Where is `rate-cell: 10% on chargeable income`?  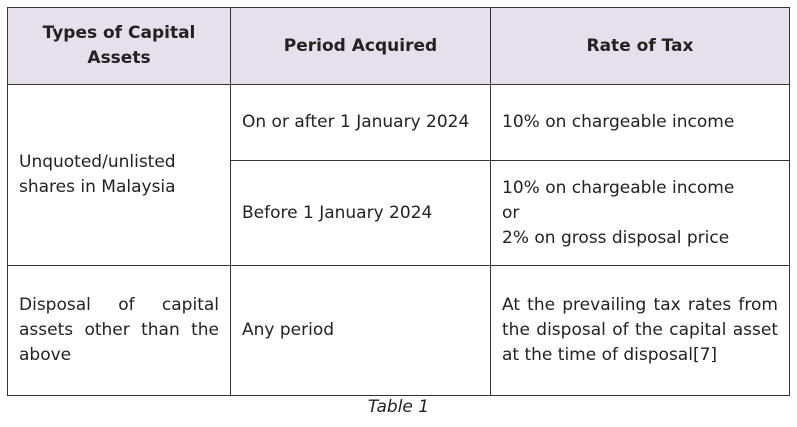 rate-cell: 10% on chargeable income is located at coordinates (640, 122).